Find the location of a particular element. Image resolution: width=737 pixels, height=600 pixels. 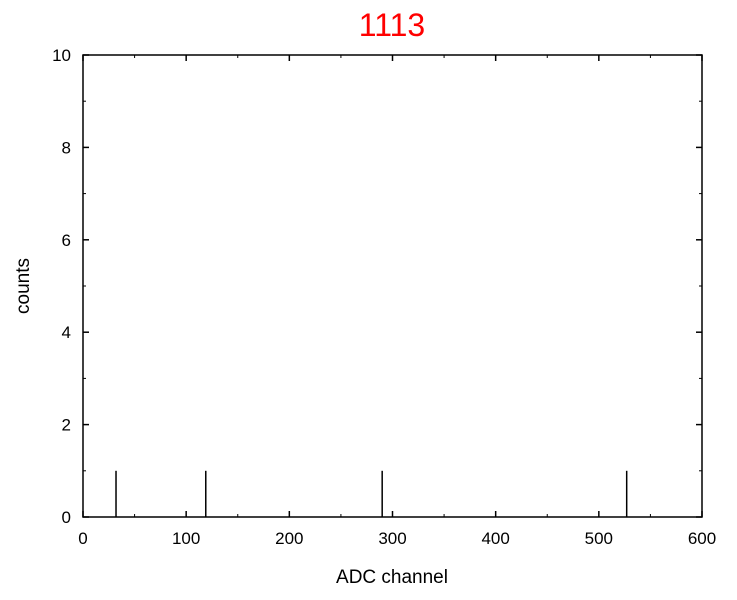

chart-title: 1113 is located at coordinates (392, 25).